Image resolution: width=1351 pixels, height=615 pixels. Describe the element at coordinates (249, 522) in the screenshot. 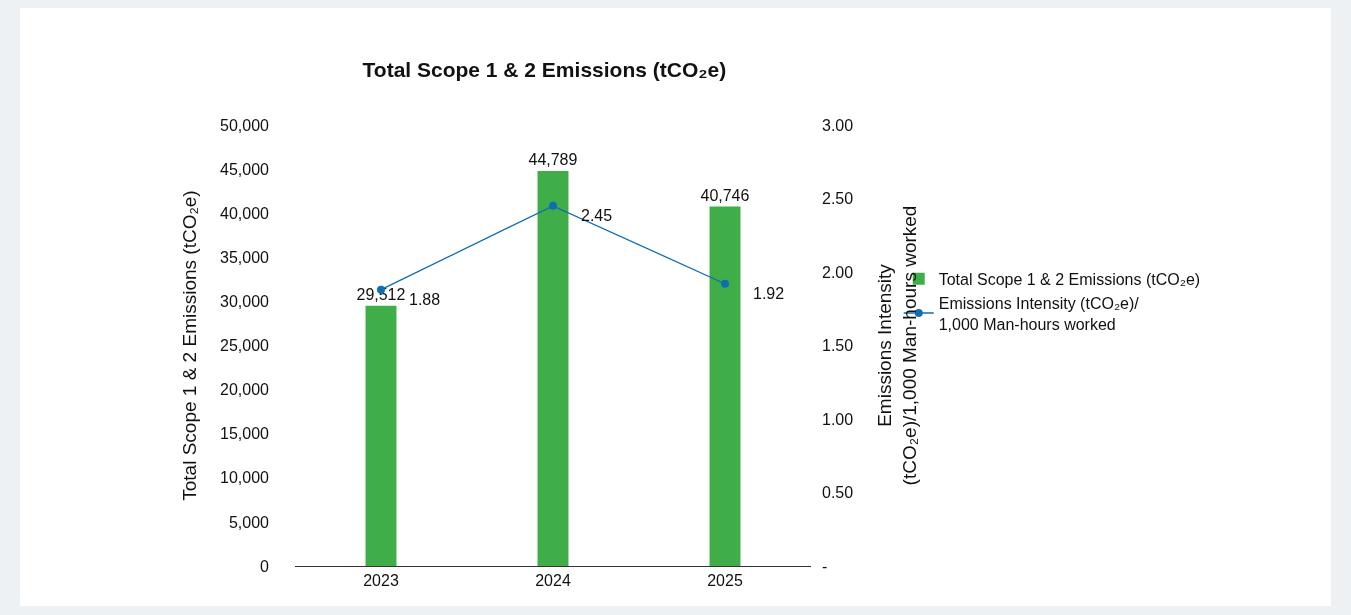

I see `y-tick-label: 5,000` at that location.